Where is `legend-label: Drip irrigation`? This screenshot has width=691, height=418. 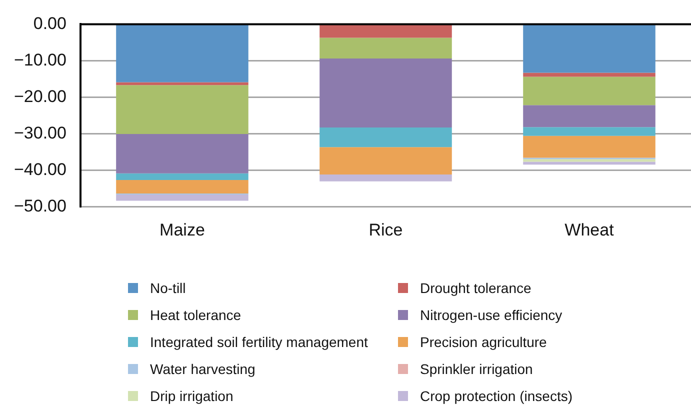 legend-label: Drip irrigation is located at coordinates (192, 396).